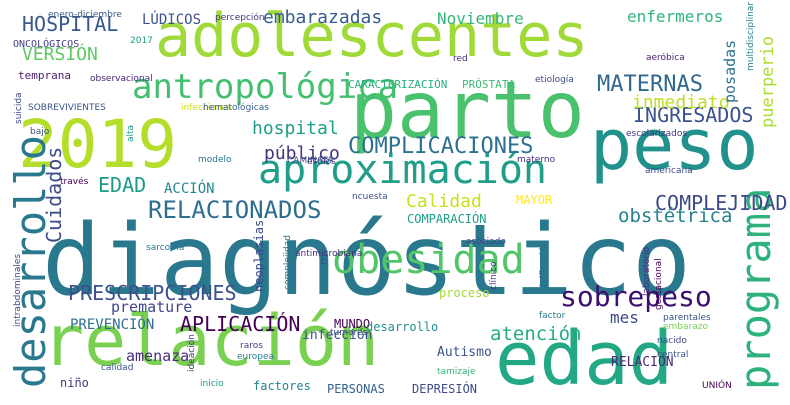 The height and width of the screenshot is (405, 790). Describe the element at coordinates (356, 389) in the screenshot. I see `word-53: PERSONAS` at that location.